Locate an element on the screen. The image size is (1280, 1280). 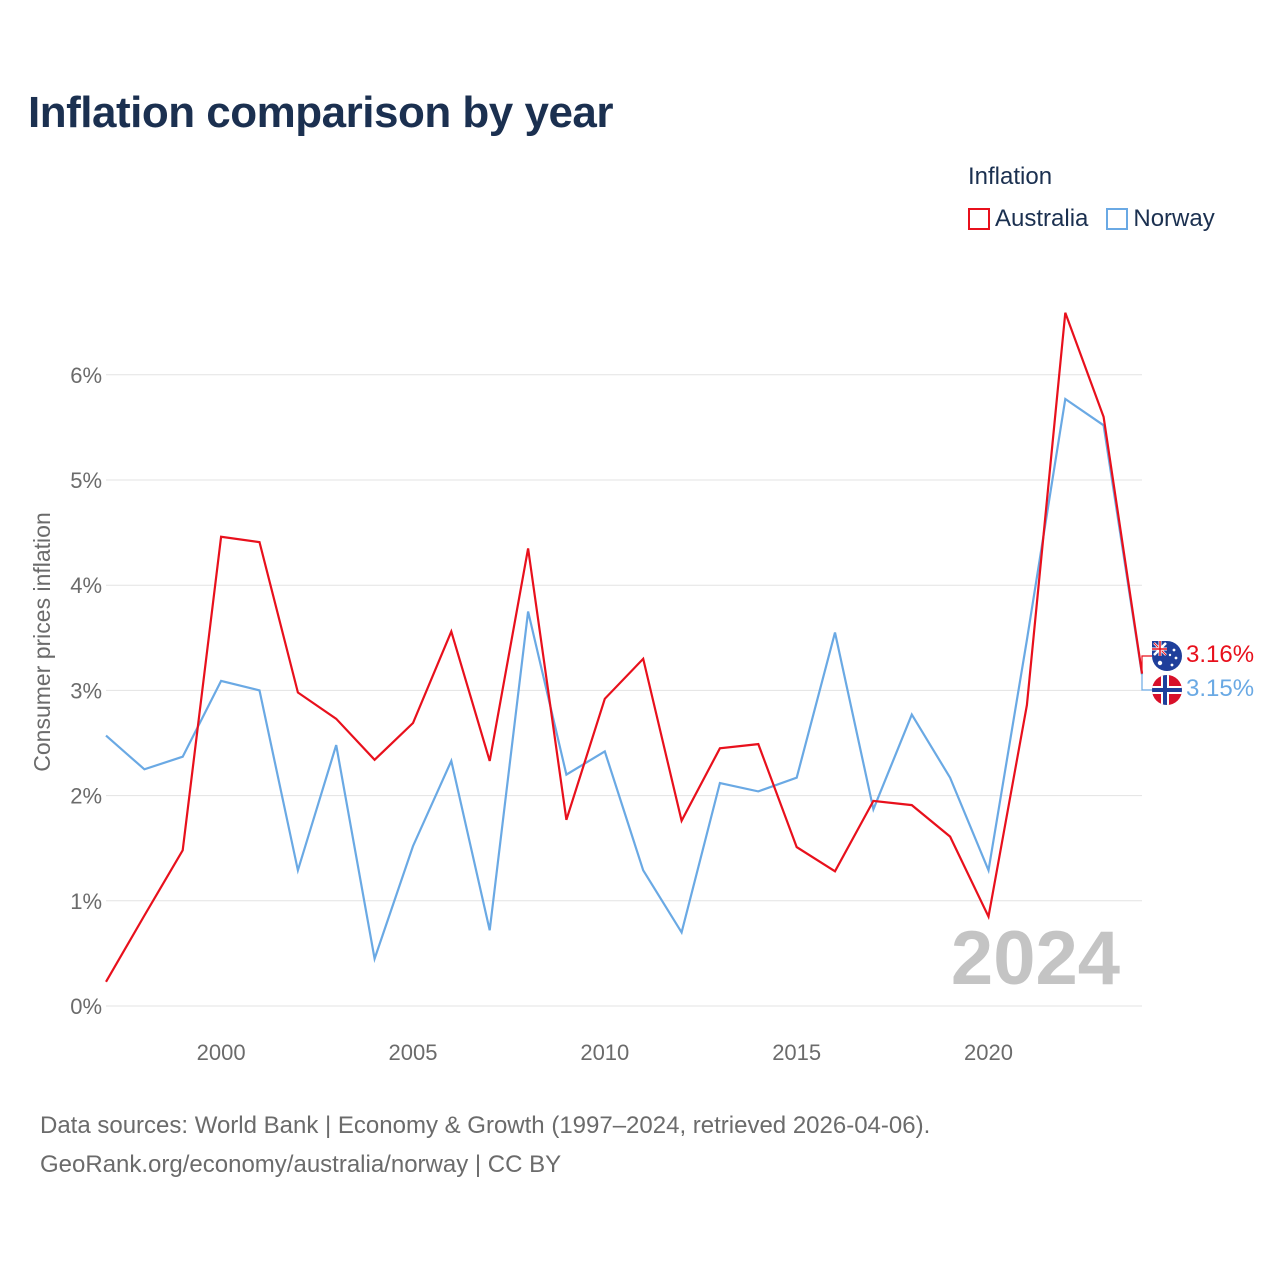
connector-australia is located at coordinates (1146, 664).